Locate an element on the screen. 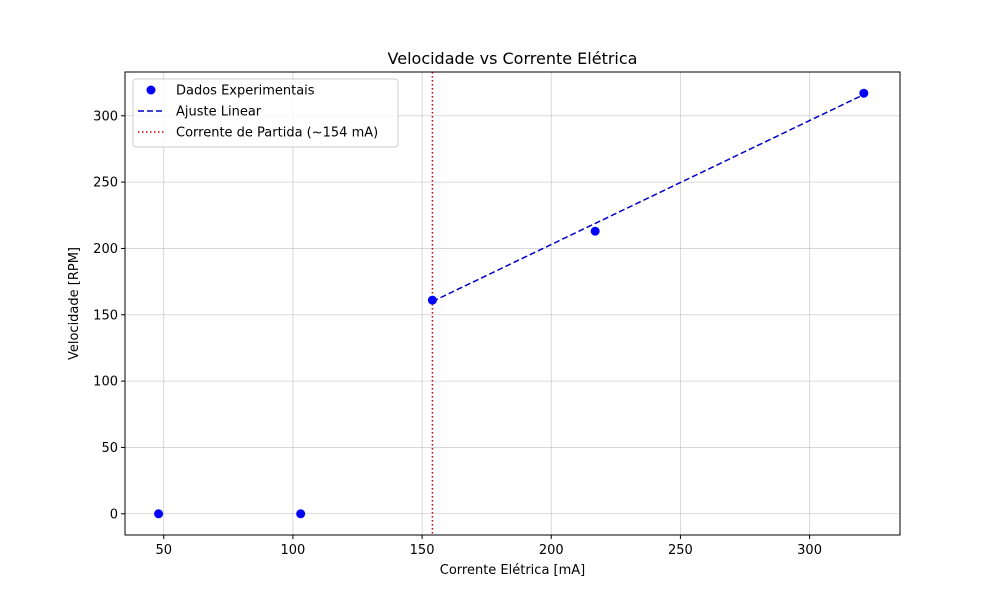  y-tick-label: 200 is located at coordinates (105, 249).